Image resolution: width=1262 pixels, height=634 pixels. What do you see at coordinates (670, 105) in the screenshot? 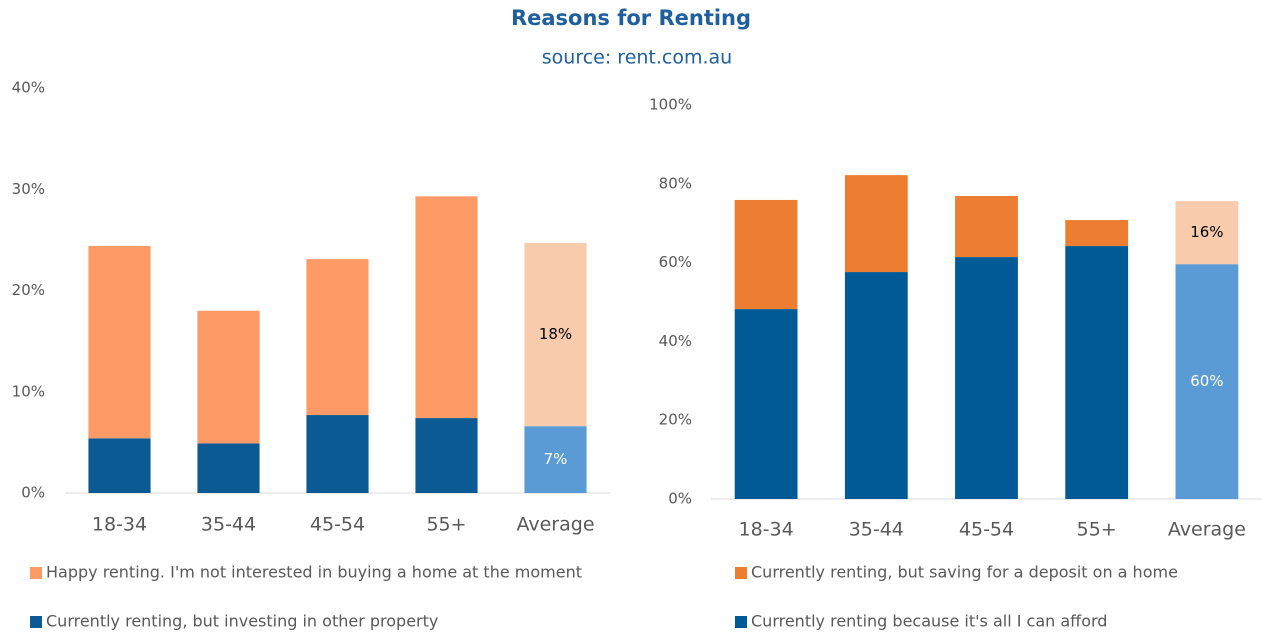
I see `y-tick-label: 100%` at bounding box center [670, 105].